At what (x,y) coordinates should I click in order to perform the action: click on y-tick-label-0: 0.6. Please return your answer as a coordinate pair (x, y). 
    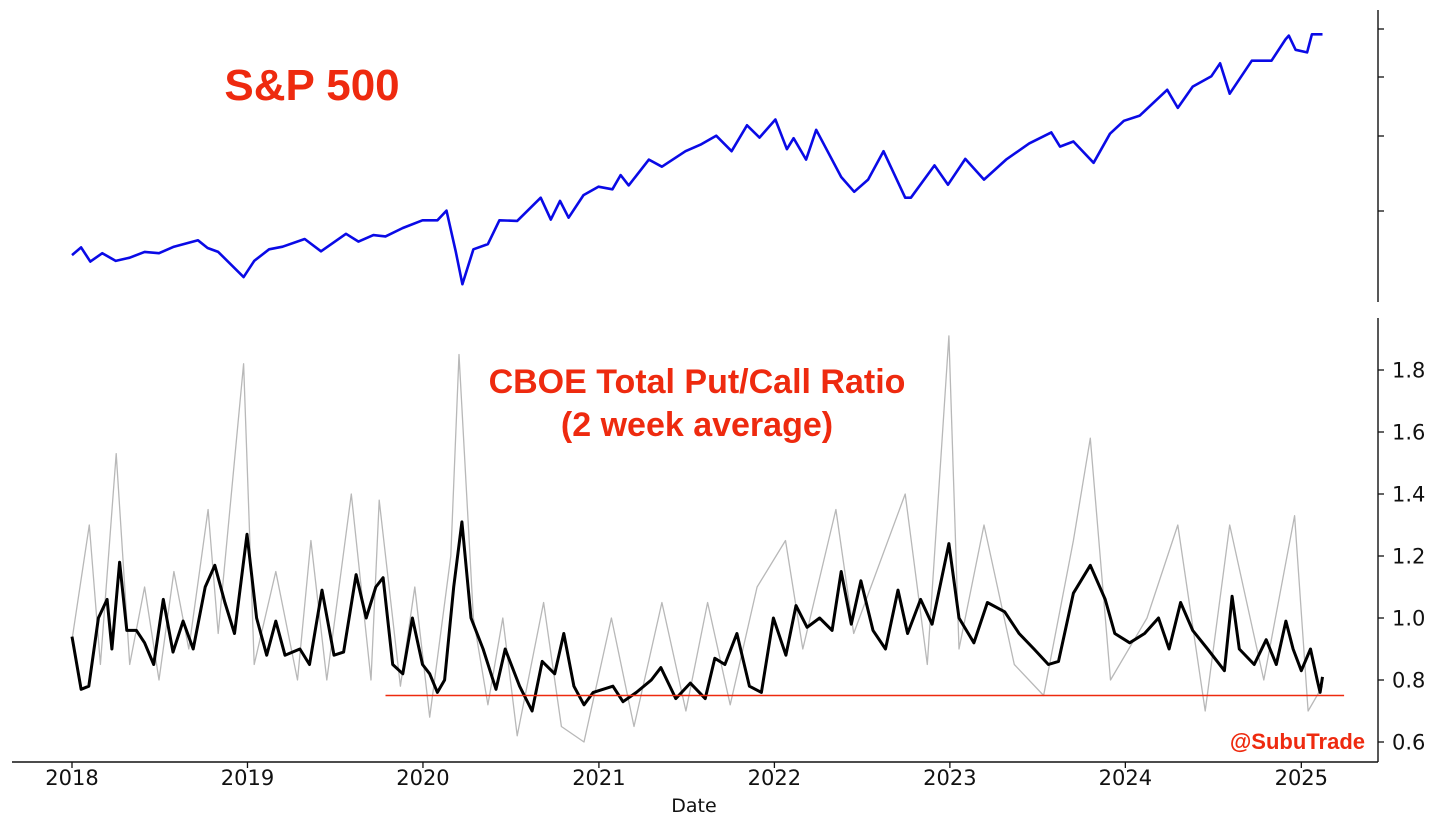
    Looking at the image, I should click on (1408, 743).